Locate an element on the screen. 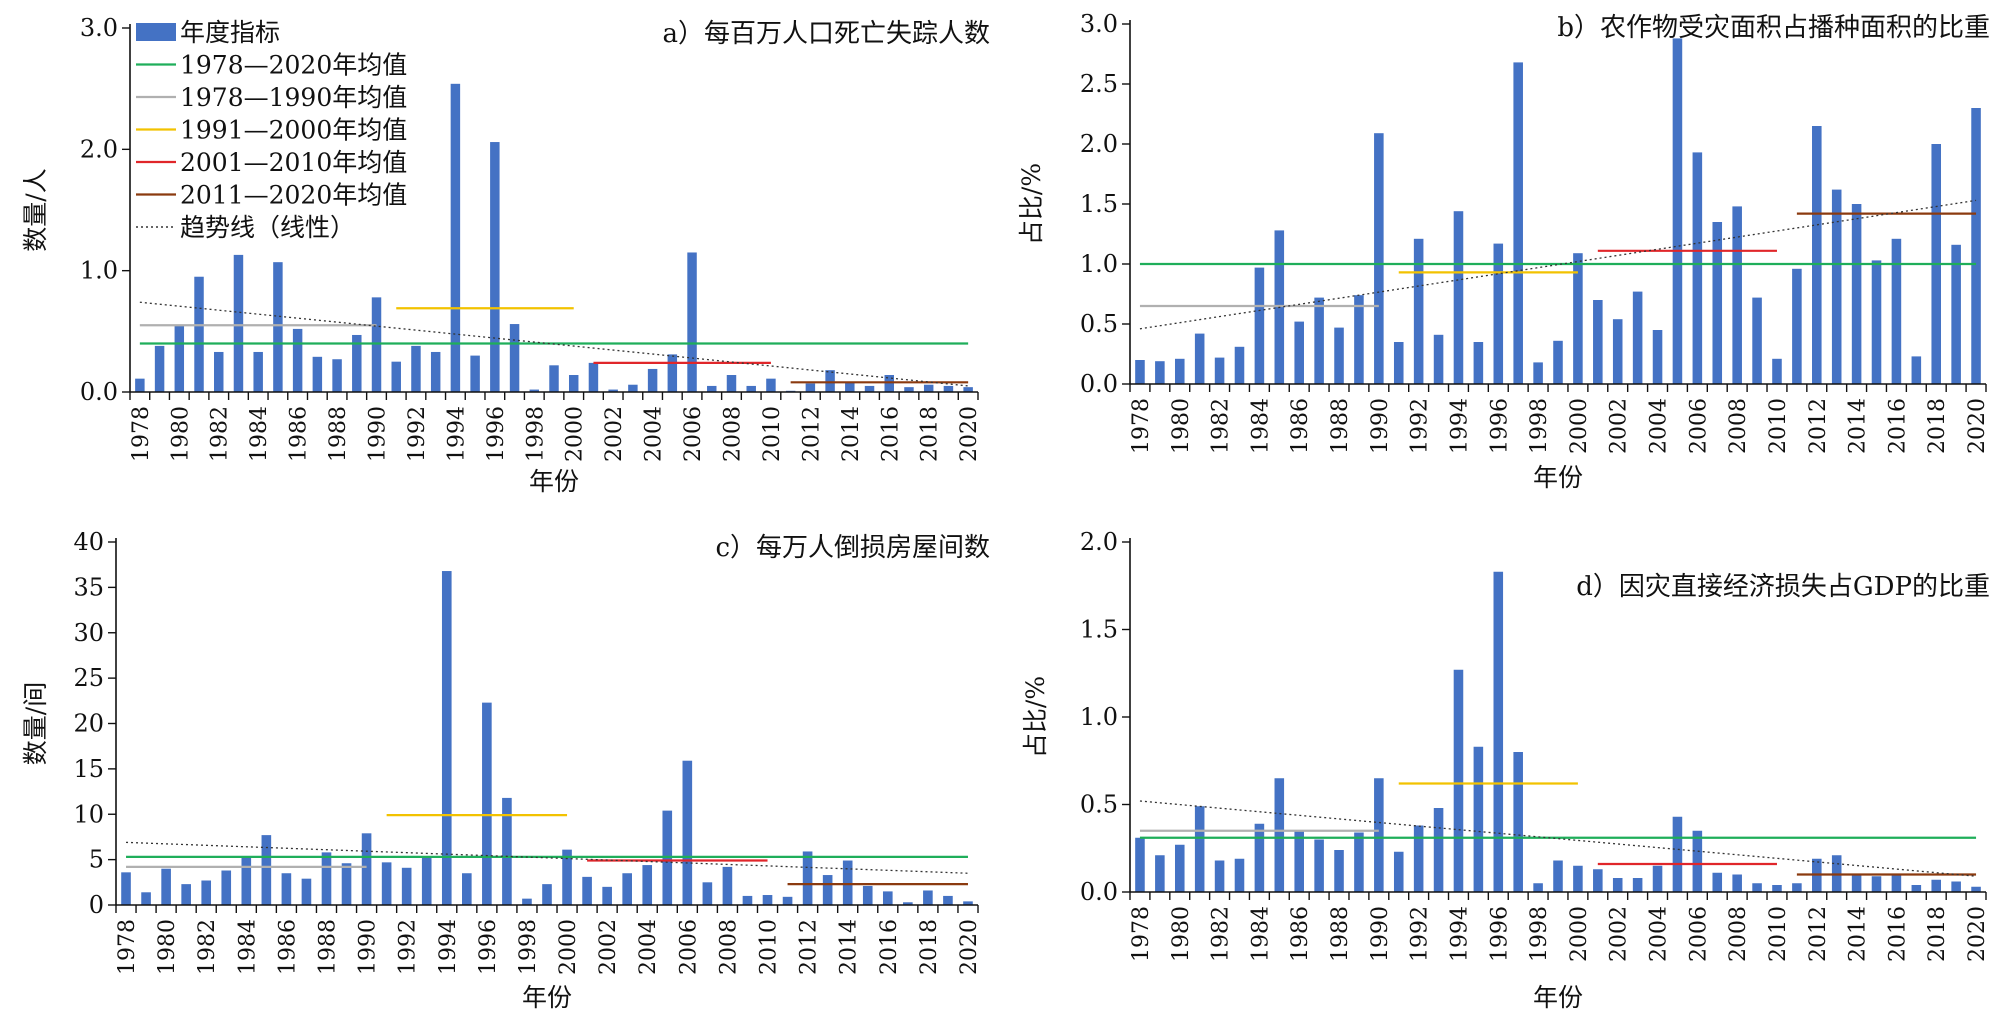 The height and width of the screenshot is (1030, 2008). bar-2008 is located at coordinates (1737, 295).